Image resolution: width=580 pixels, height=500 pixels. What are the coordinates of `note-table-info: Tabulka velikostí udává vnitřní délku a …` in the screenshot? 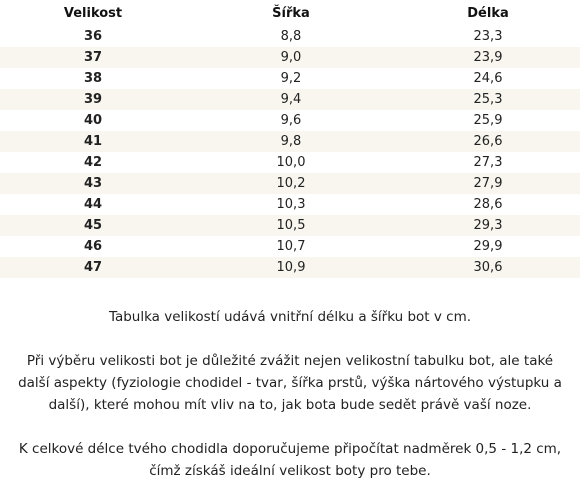 It's located at (290, 317).